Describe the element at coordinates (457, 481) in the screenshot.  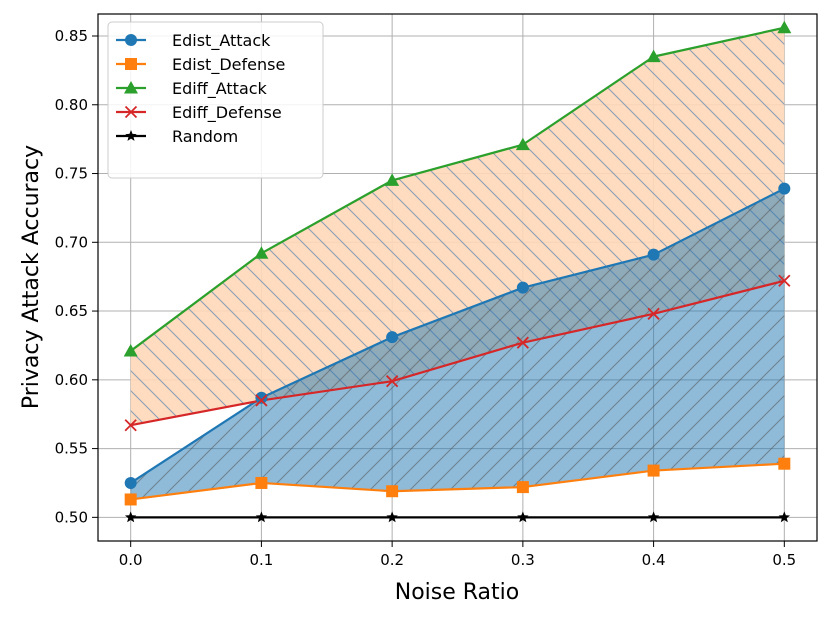
I see `line-edist-defense` at that location.